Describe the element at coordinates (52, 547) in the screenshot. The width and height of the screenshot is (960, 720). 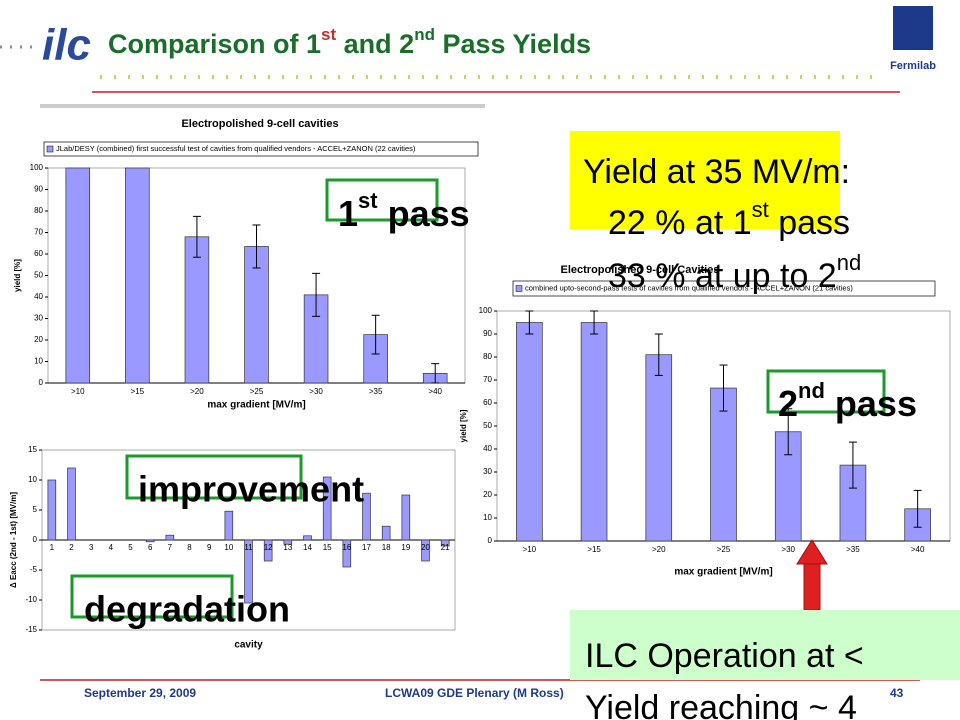
I see `x-tick-label: 1` at that location.